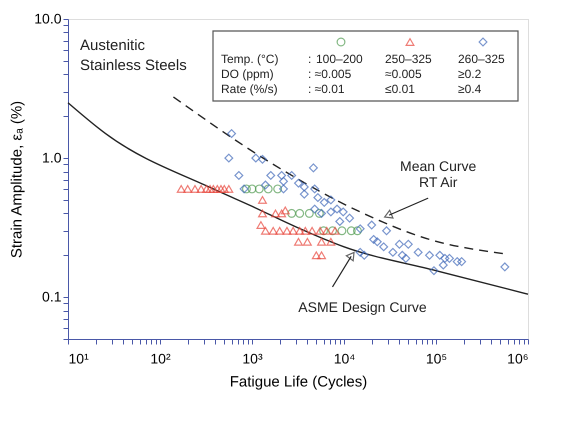  Describe the element at coordinates (252, 358) in the screenshot. I see `x-tick-label: 10³` at that location.